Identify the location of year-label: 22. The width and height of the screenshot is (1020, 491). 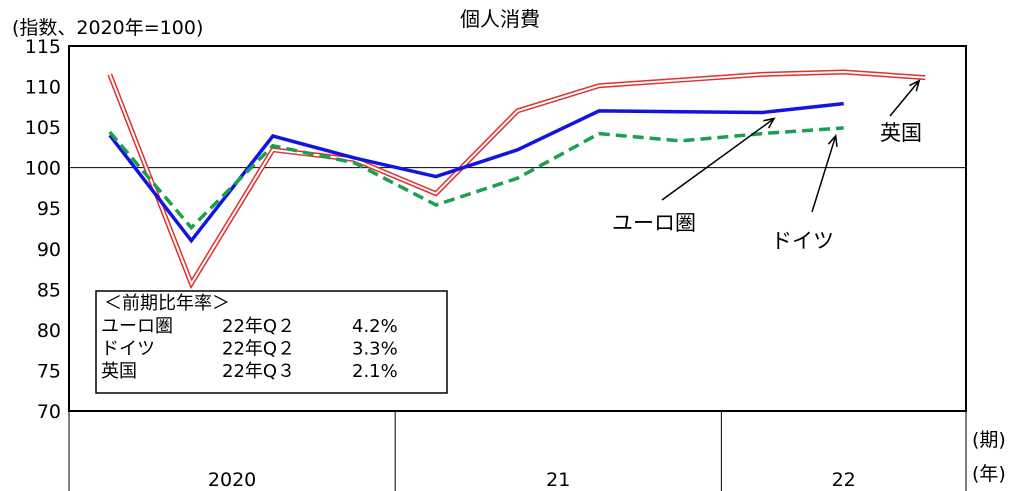
(844, 480).